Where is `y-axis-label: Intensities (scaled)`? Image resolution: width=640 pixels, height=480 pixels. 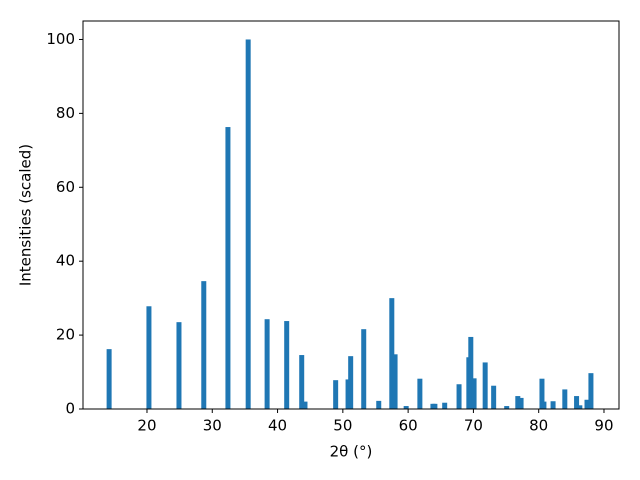 y-axis-label: Intensities (scaled) is located at coordinates (26, 215).